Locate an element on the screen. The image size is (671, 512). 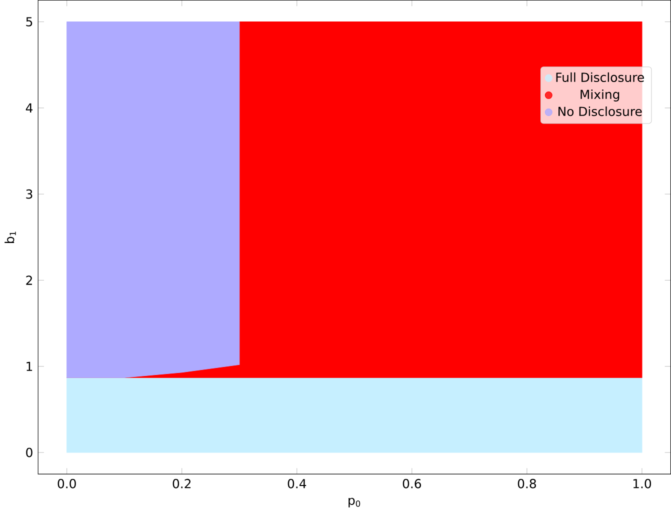
legend-label: Mixing is located at coordinates (600, 95).